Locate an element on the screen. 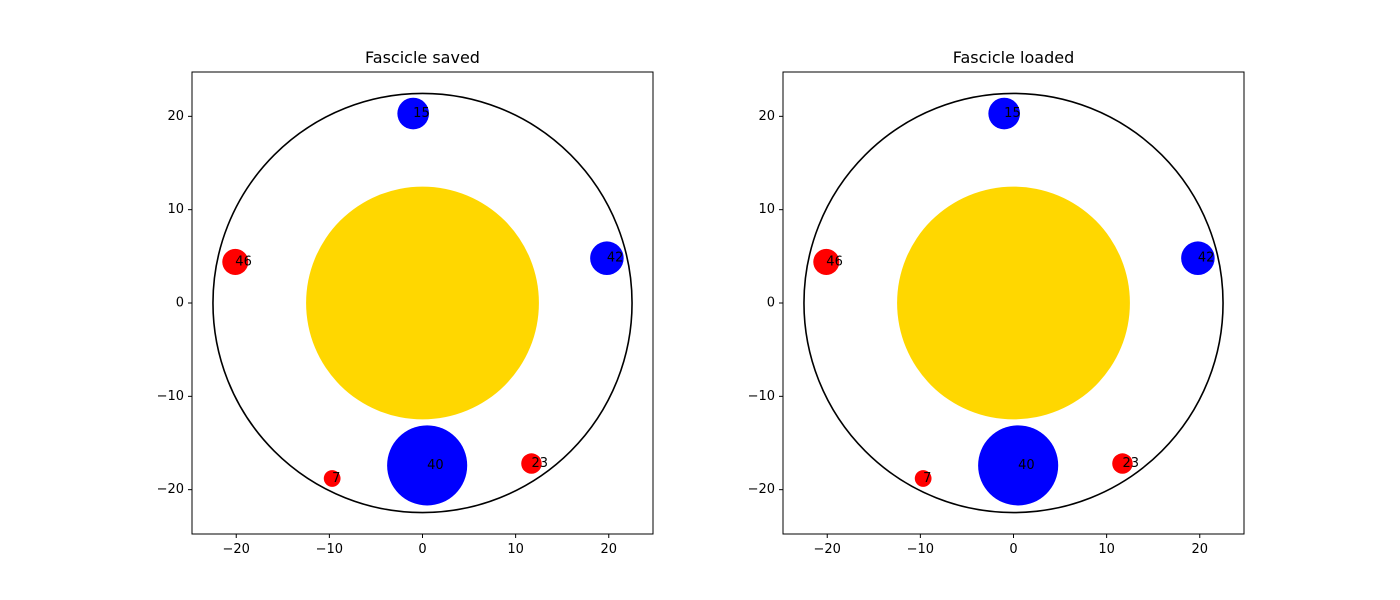  chart-title: Fascicle loaded is located at coordinates (1013, 57).